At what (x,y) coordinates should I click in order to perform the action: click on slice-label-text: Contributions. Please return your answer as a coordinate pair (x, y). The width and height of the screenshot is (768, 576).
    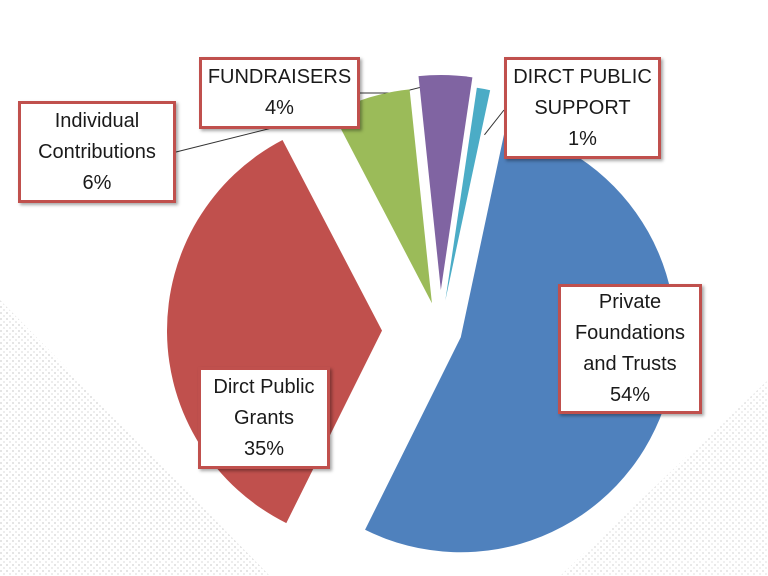
    Looking at the image, I should click on (97, 151).